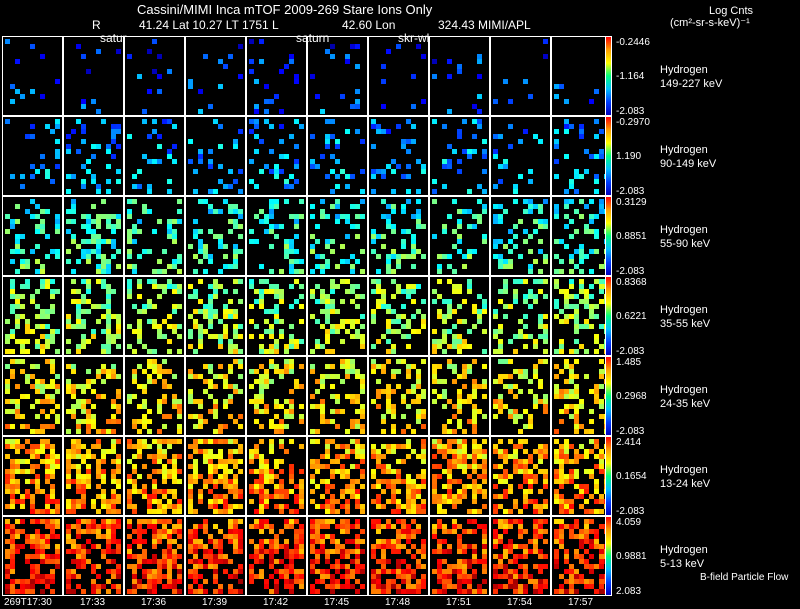 This screenshot has height=609, width=800. Describe the element at coordinates (209, 25) in the screenshot. I see `header-lat: 41.24 Lat 10.27 LT 1751 L` at that location.